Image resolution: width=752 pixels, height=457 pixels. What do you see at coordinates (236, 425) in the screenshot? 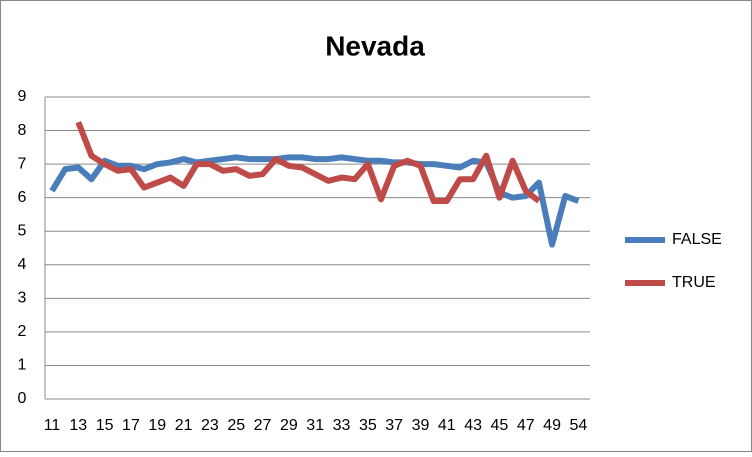
I see `x-tick-label: 25` at bounding box center [236, 425].